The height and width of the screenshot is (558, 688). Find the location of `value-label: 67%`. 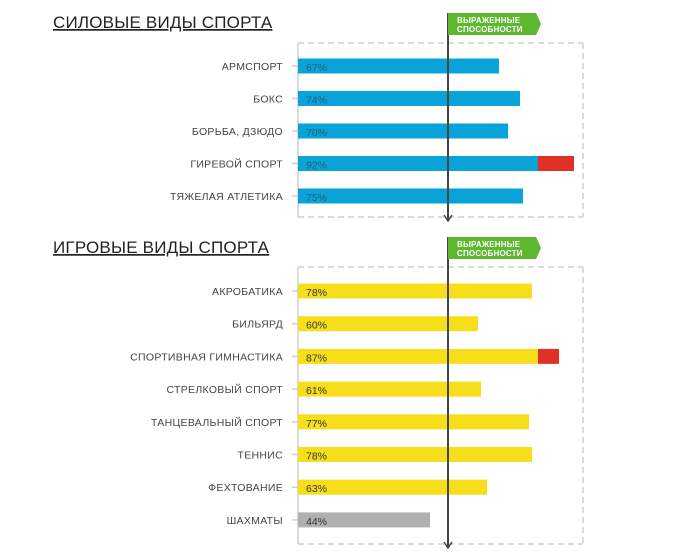

value-label: 67% is located at coordinates (316, 68).